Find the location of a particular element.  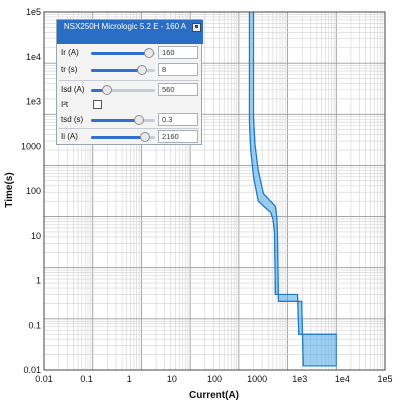

isd-row: Isd (A) 560 is located at coordinates (130, 90).